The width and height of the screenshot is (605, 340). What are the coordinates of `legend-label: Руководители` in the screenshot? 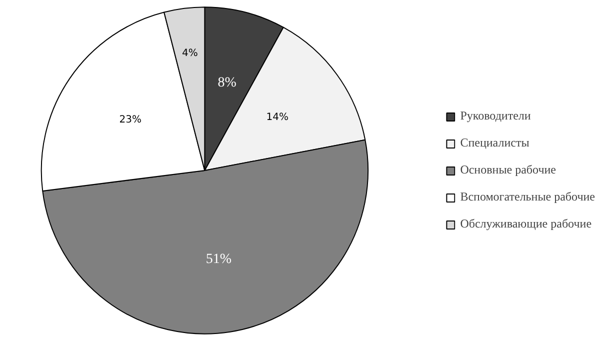 It's located at (495, 116).